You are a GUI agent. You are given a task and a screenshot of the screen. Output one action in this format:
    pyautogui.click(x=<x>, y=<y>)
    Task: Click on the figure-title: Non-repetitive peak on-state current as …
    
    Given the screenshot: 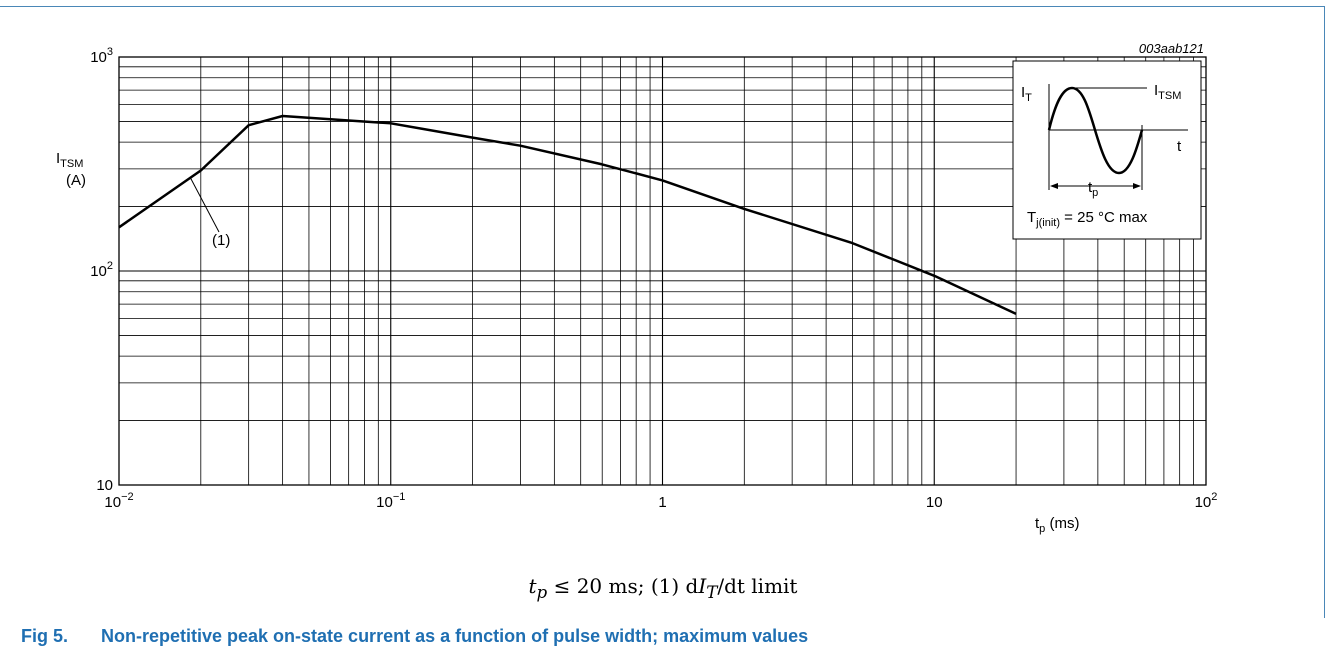 What is the action you would take?
    pyautogui.click(x=455, y=636)
    